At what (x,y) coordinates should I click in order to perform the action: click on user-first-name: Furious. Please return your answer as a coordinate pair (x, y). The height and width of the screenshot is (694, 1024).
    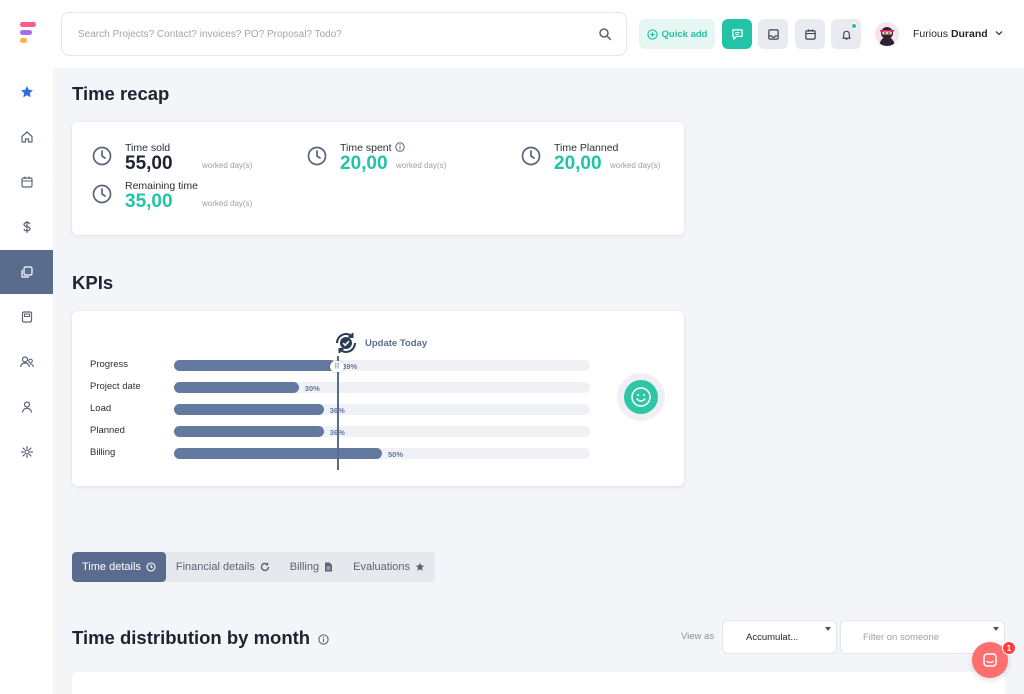
    Looking at the image, I should click on (931, 34).